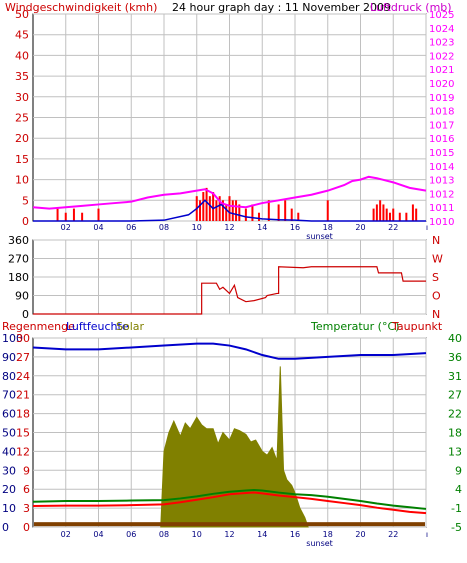 The height and width of the screenshot is (563, 467). What do you see at coordinates (23, 451) in the screenshot?
I see `left-tick-label-secondary: 12` at bounding box center [23, 451].